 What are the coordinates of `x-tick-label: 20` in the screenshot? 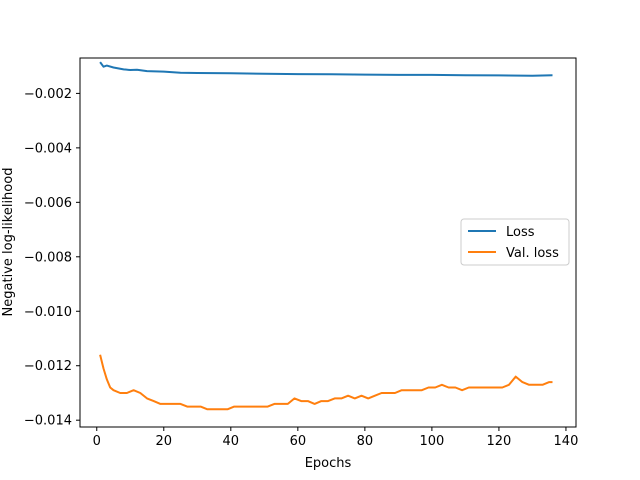 It's located at (164, 441).